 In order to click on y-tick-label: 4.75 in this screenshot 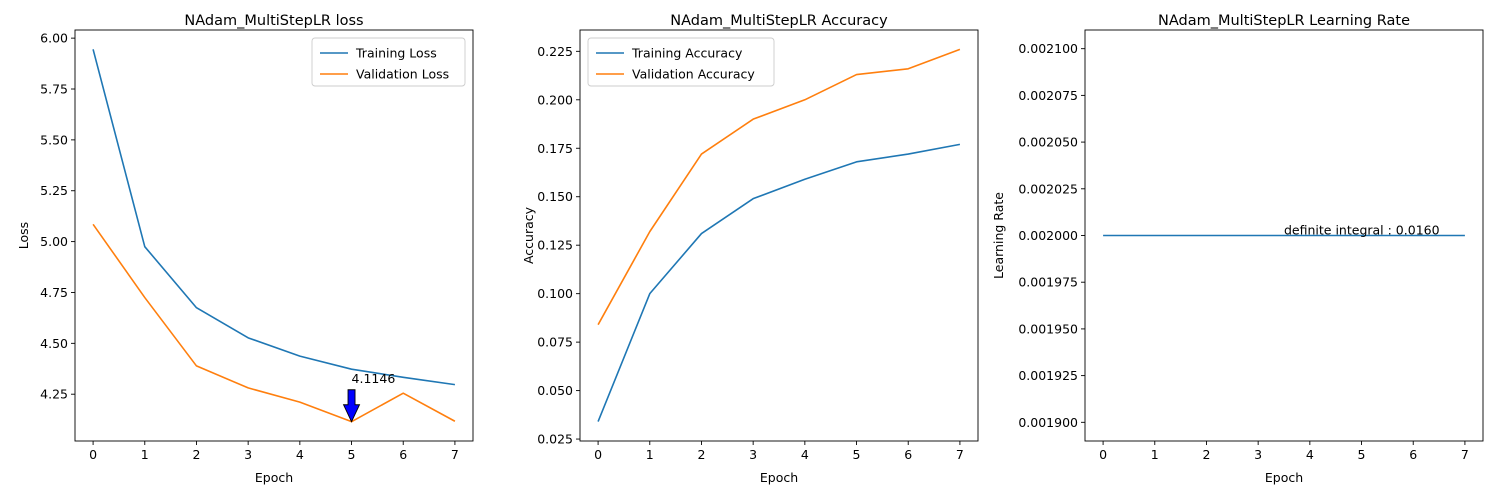, I will do `click(54, 292)`.